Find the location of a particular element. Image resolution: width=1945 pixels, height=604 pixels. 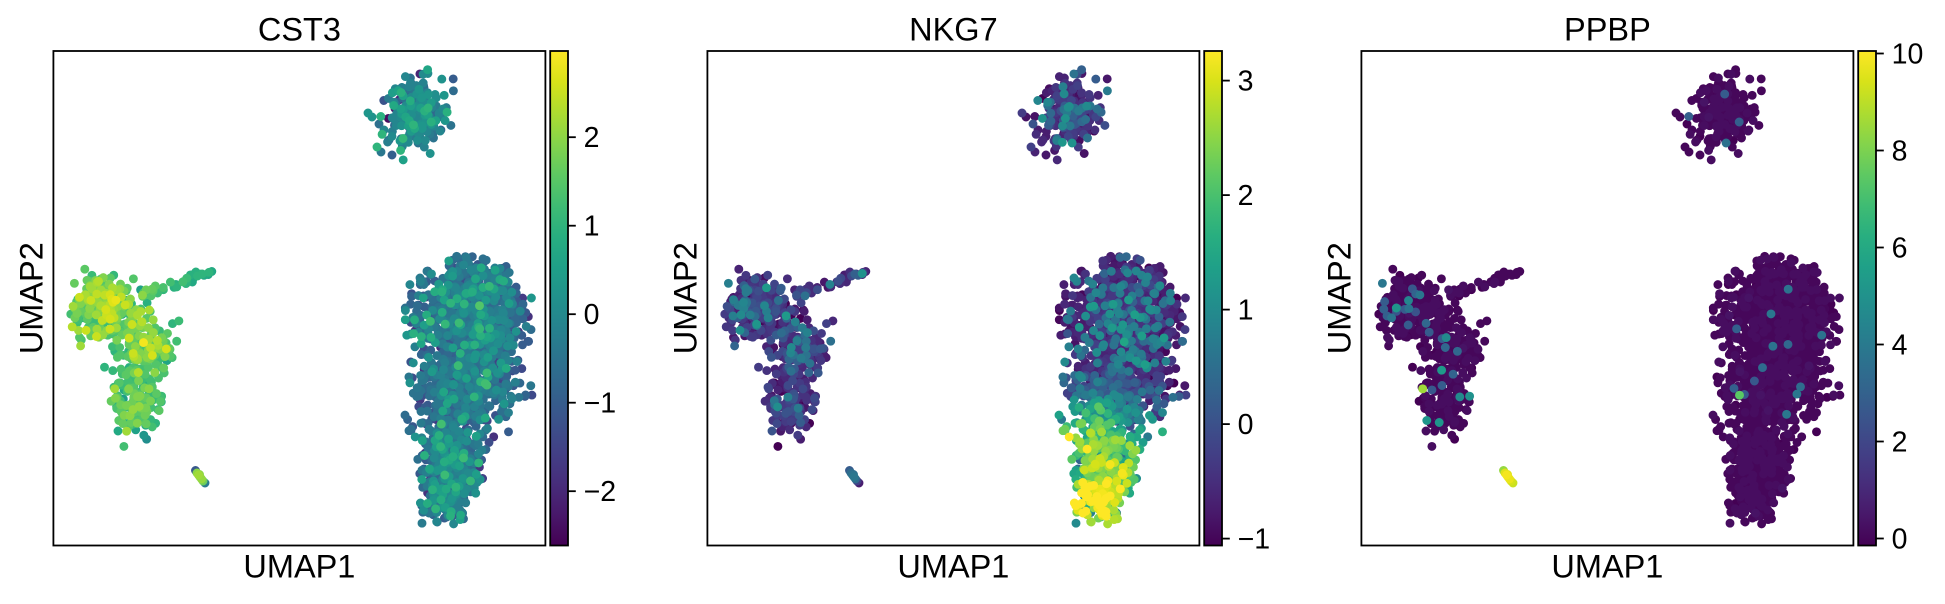

svg-text: 8 is located at coordinates (1900, 152).